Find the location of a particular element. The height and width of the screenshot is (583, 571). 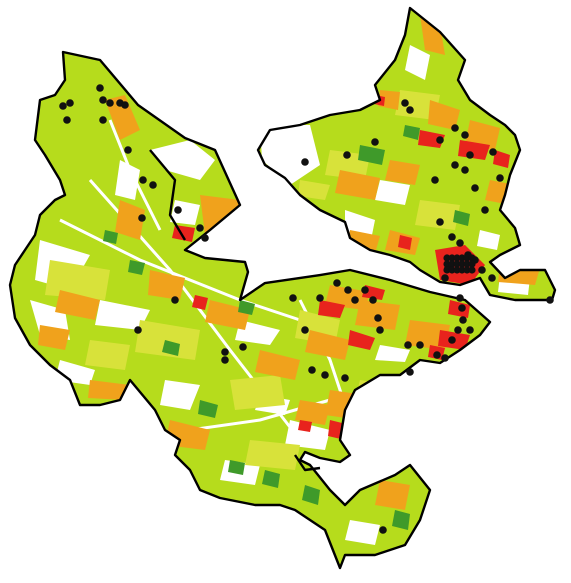

east-red-areas is located at coordinates (442, 190).